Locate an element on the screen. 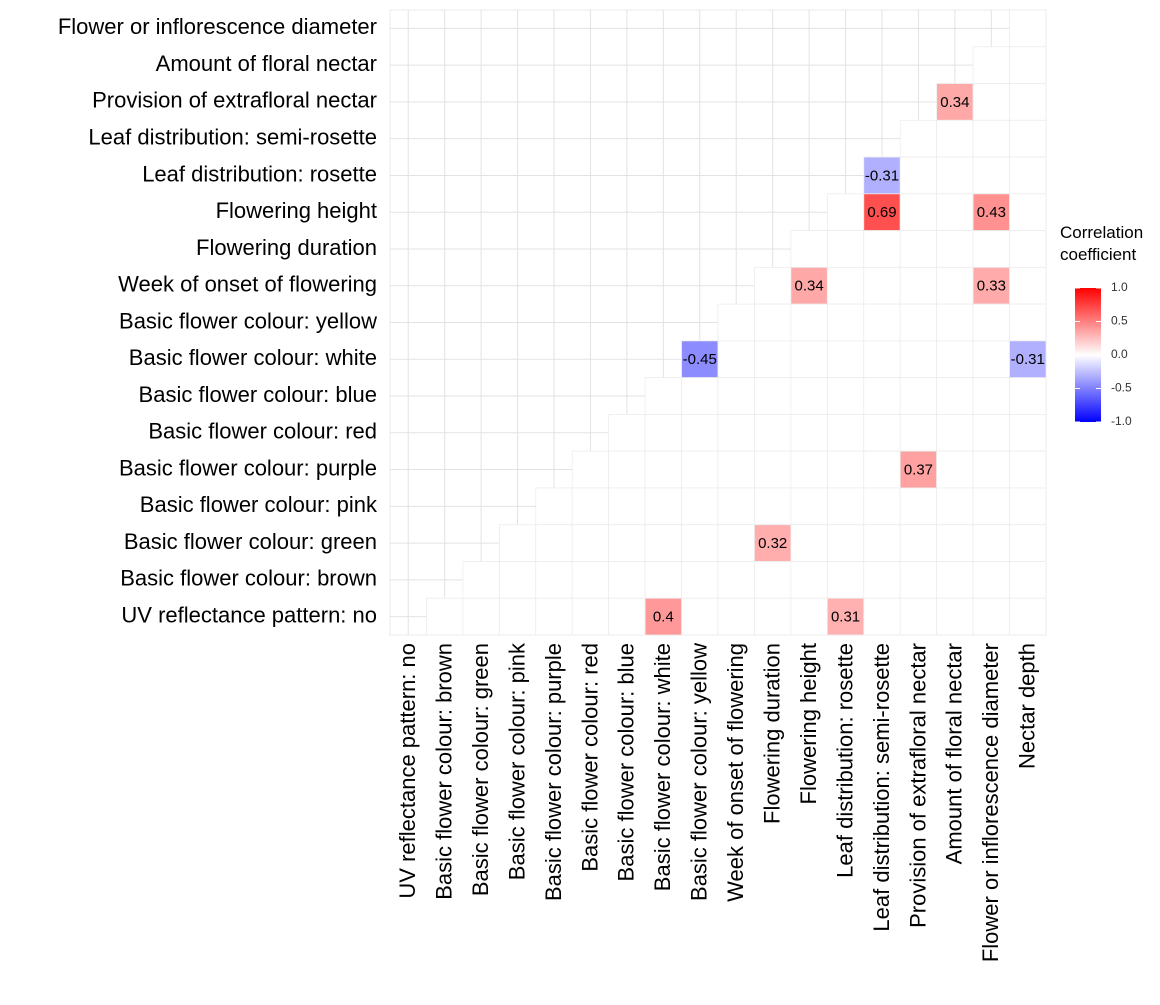 The width and height of the screenshot is (1160, 1005). cell-label: 0.33 is located at coordinates (991, 286).